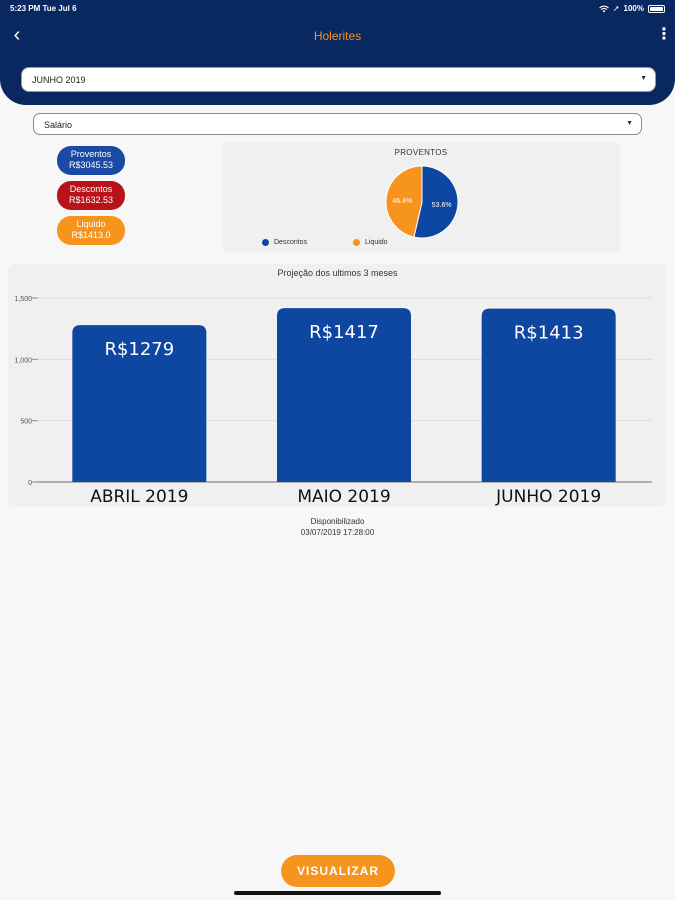 The height and width of the screenshot is (900, 675). I want to click on y-tick-label: 1,500, so click(23, 299).